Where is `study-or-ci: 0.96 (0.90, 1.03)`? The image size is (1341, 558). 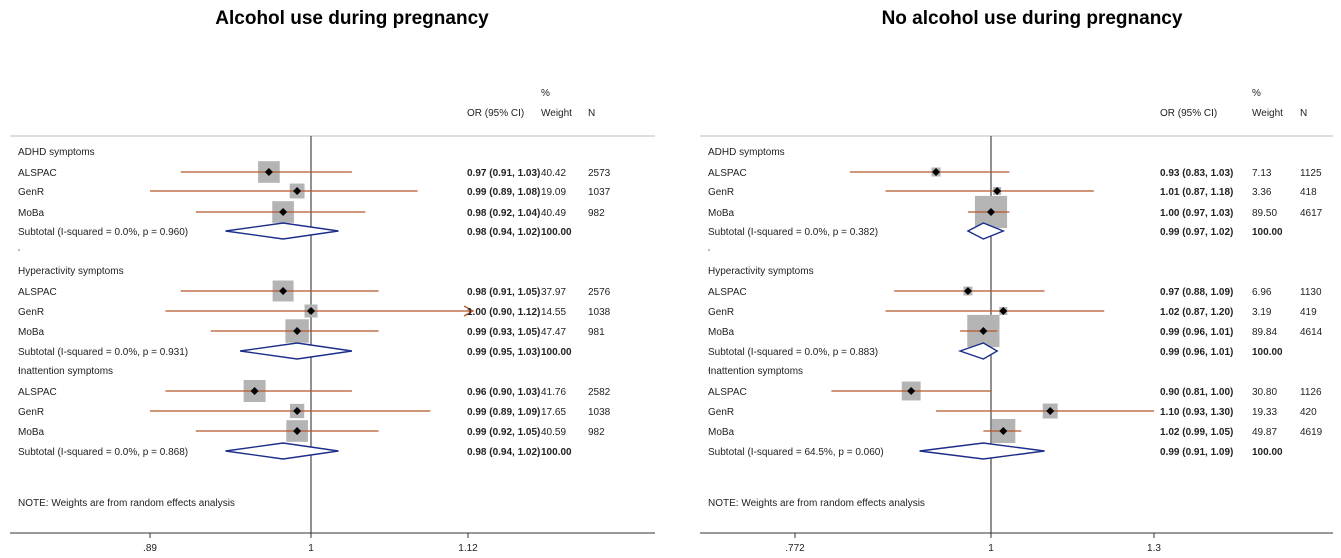 study-or-ci: 0.96 (0.90, 1.03) is located at coordinates (503, 392).